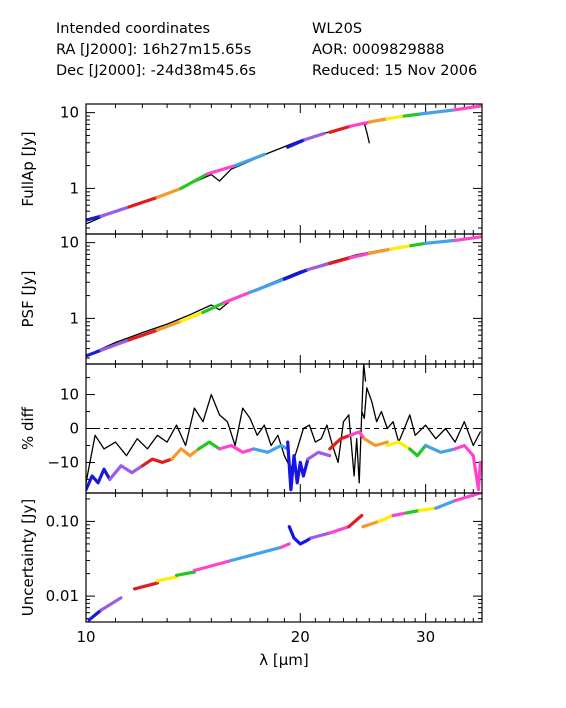 The height and width of the screenshot is (708, 566). What do you see at coordinates (337, 29) in the screenshot?
I see `header-line-1-right: WL20S` at bounding box center [337, 29].